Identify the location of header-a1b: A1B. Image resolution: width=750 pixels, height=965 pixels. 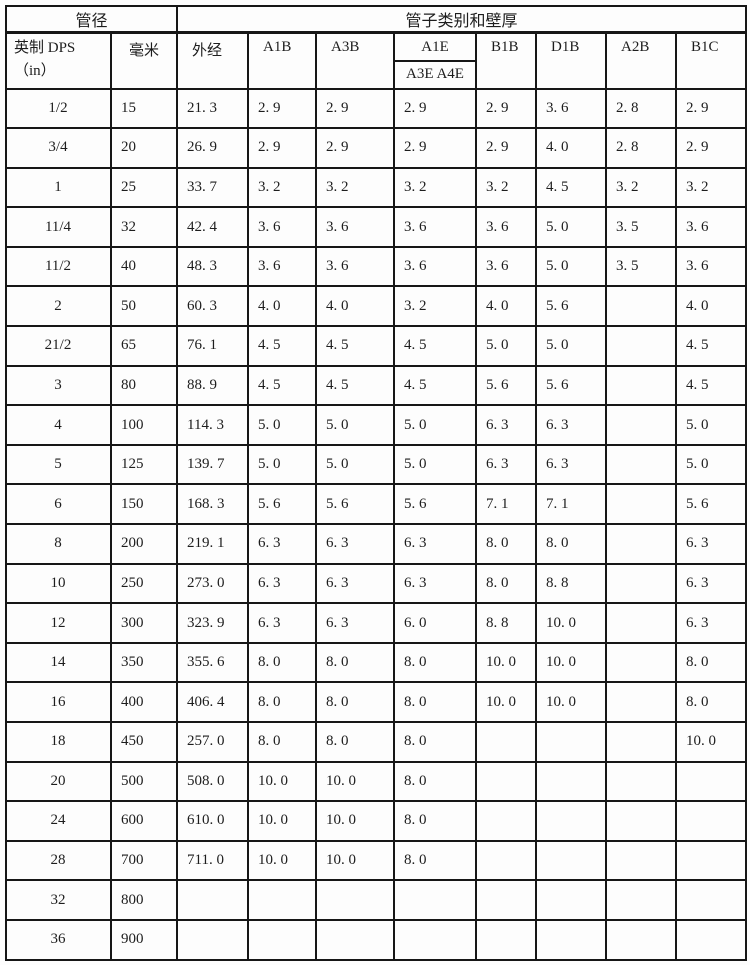
(282, 60).